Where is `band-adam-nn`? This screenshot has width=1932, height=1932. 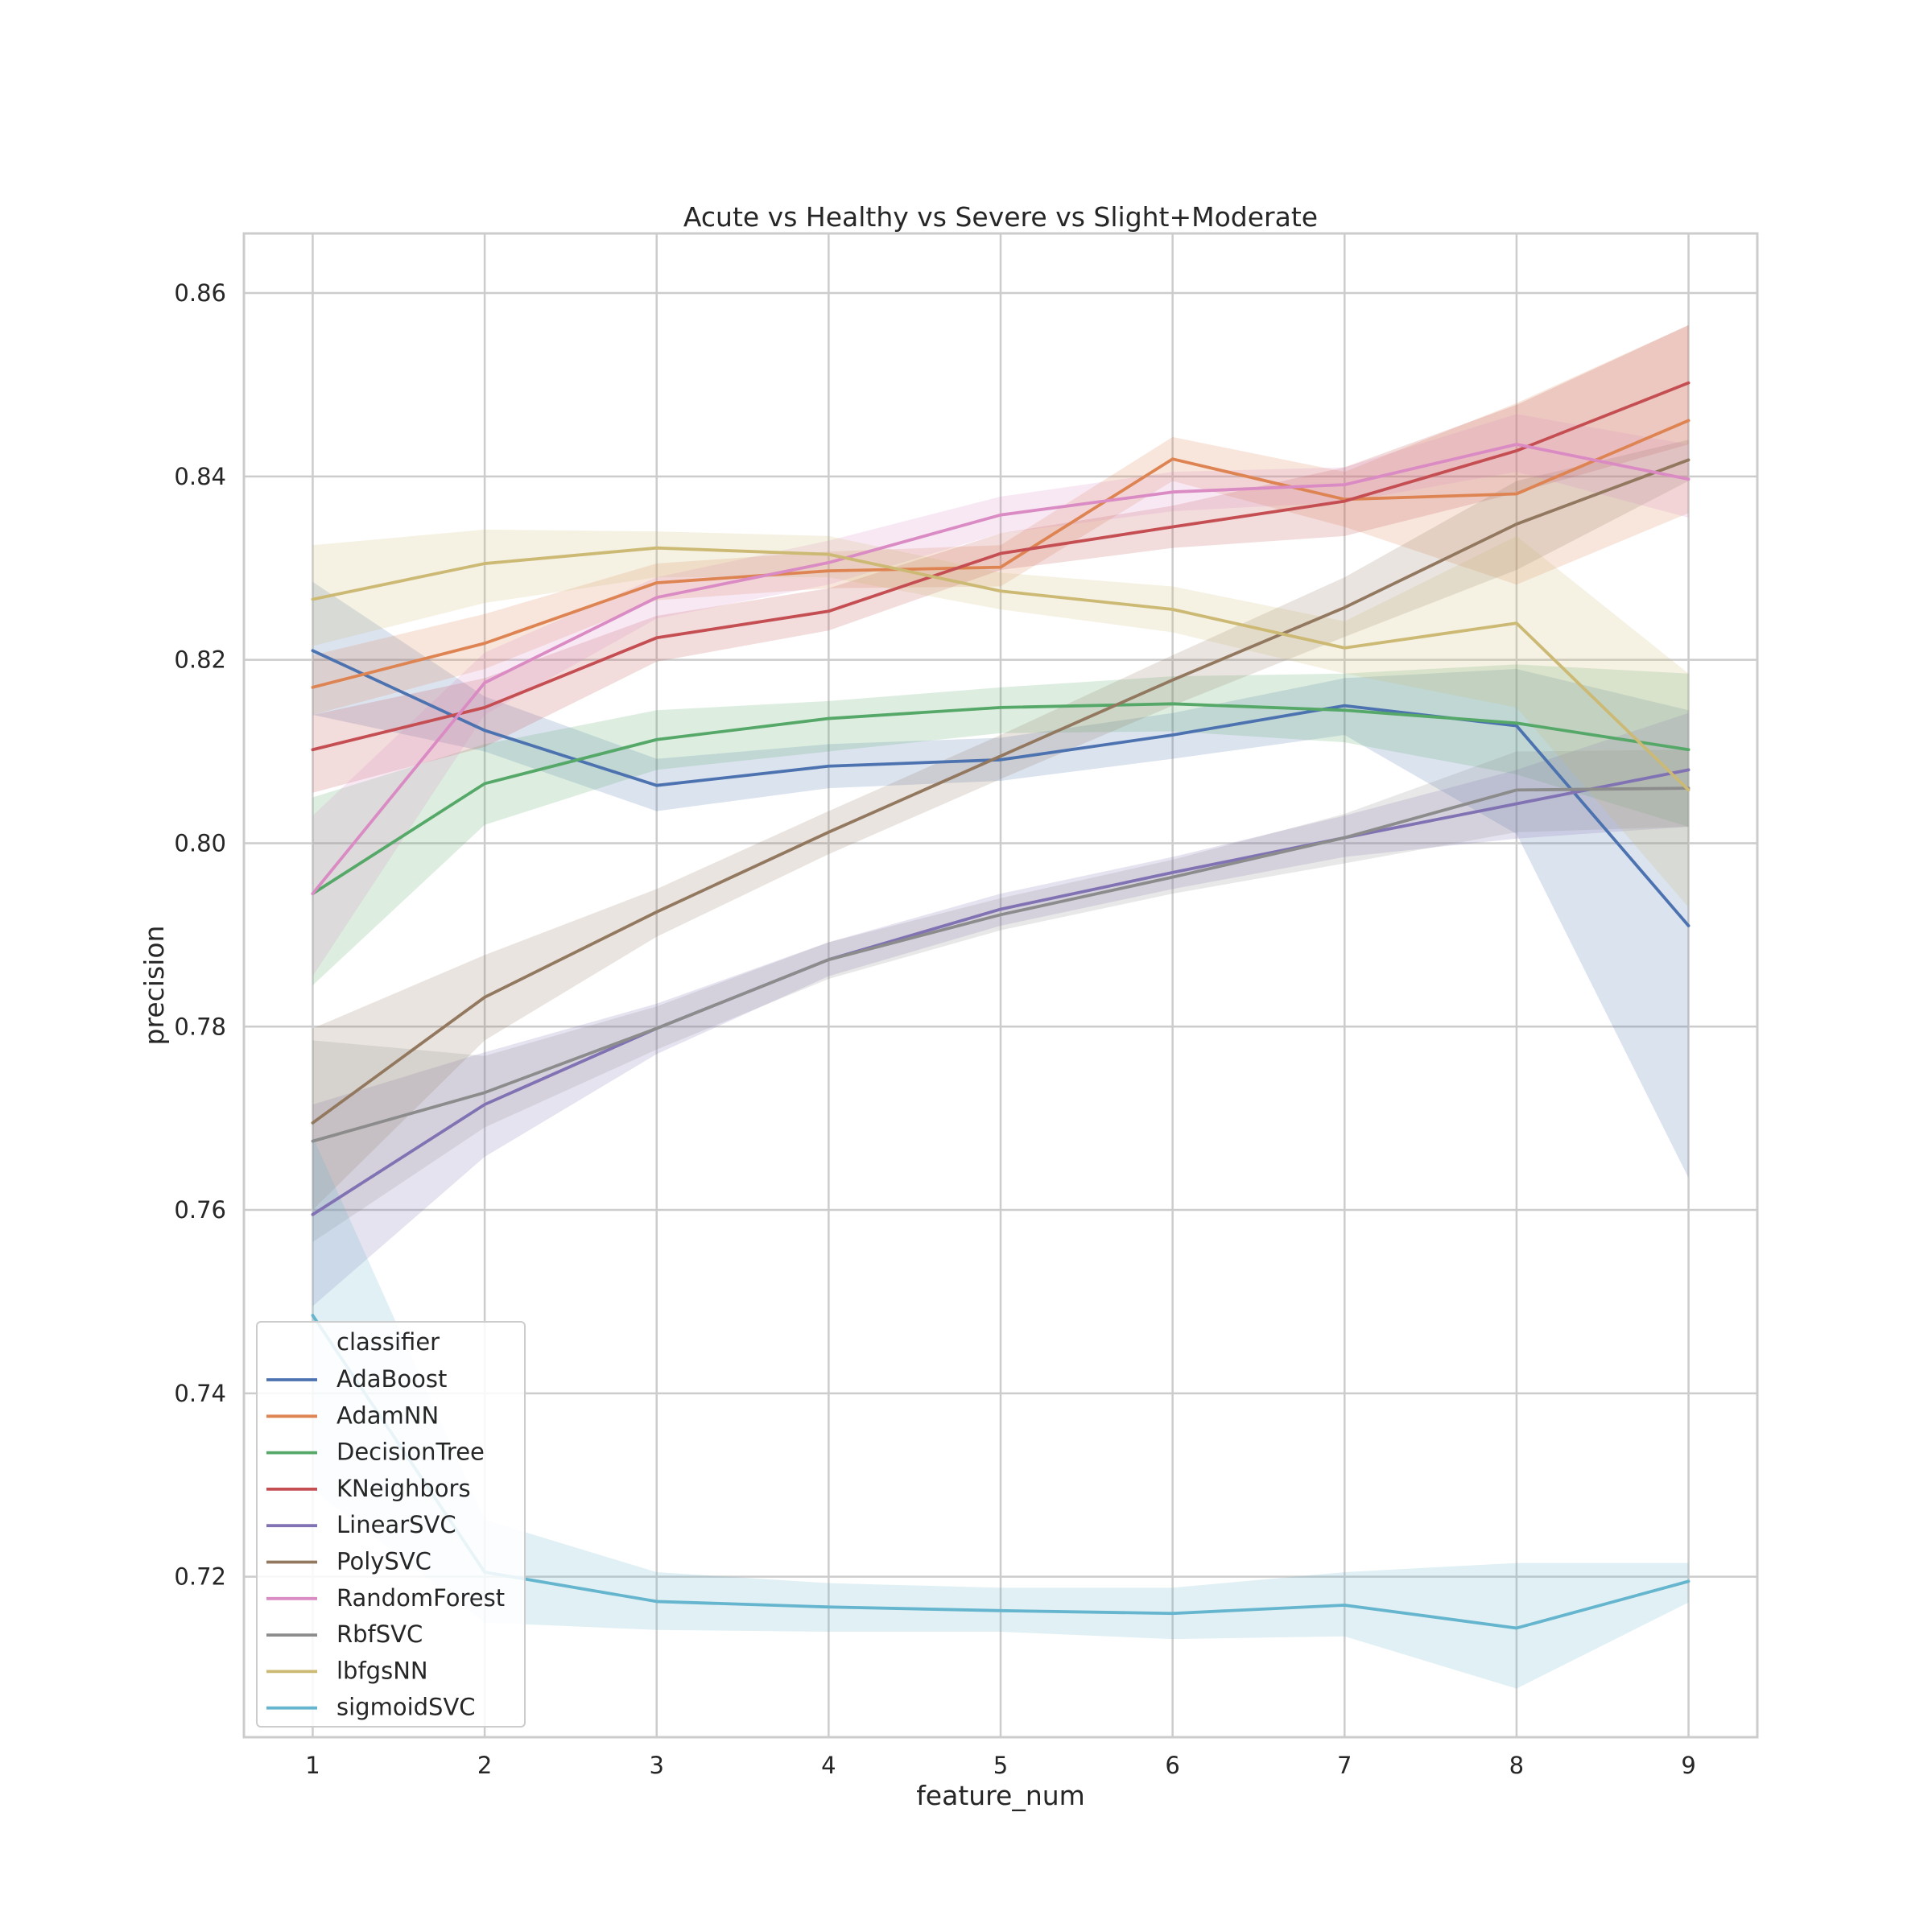 band-adam-nn is located at coordinates (1000, 519).